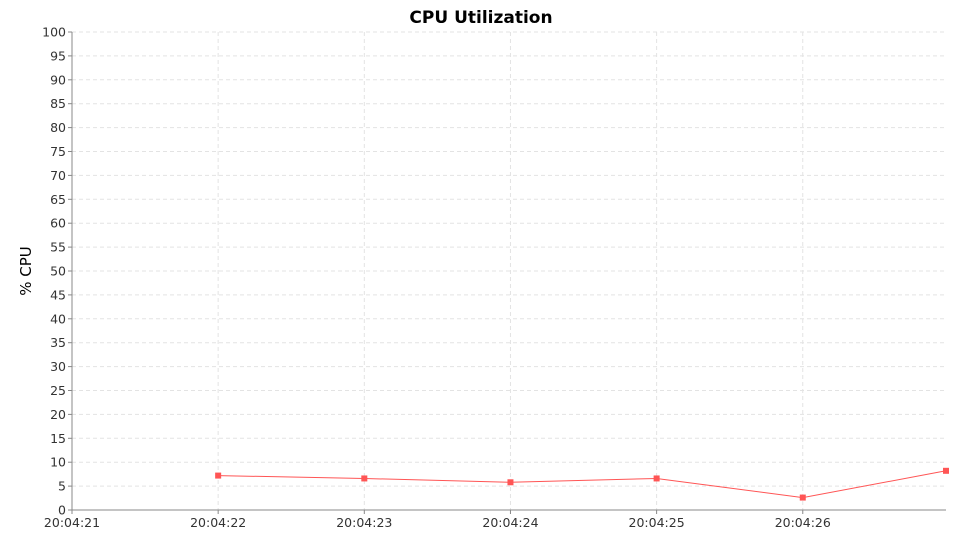  Describe the element at coordinates (58, 103) in the screenshot. I see `y-tick-label: 85` at that location.